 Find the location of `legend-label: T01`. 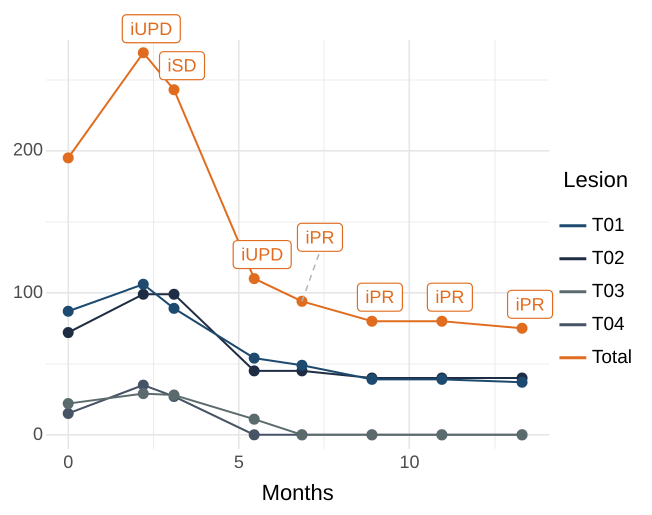

legend-label: T01 is located at coordinates (608, 225).